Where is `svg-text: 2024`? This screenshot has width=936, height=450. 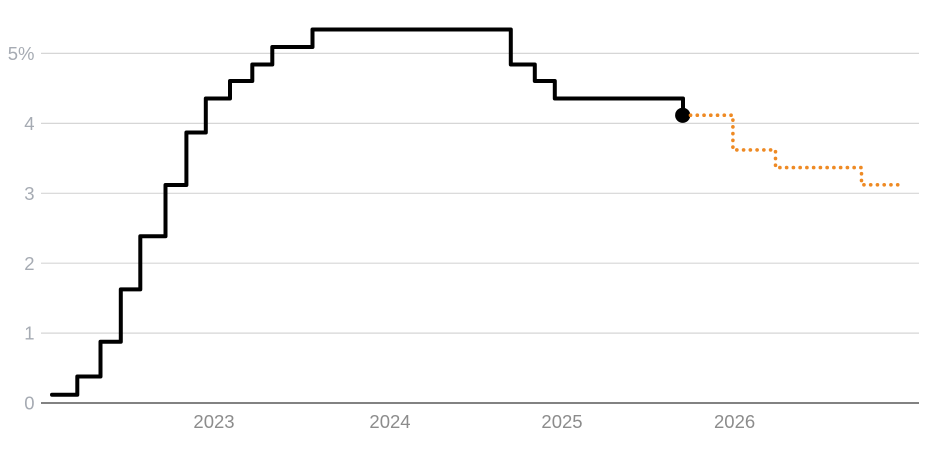
svg-text: 2024 is located at coordinates (389, 421).